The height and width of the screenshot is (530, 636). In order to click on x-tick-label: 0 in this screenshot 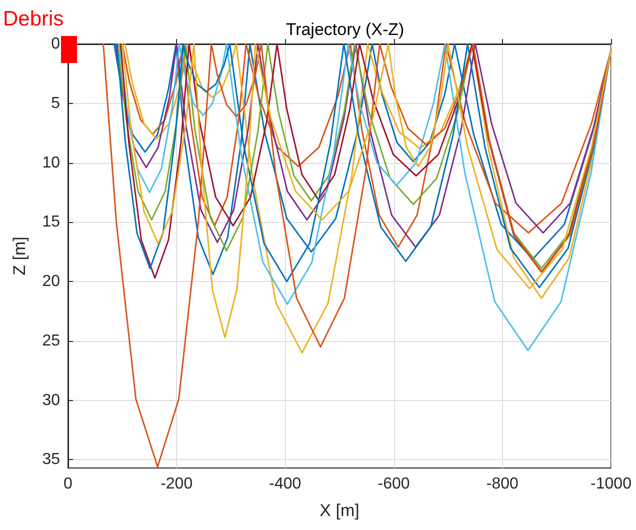, I will do `click(68, 484)`.